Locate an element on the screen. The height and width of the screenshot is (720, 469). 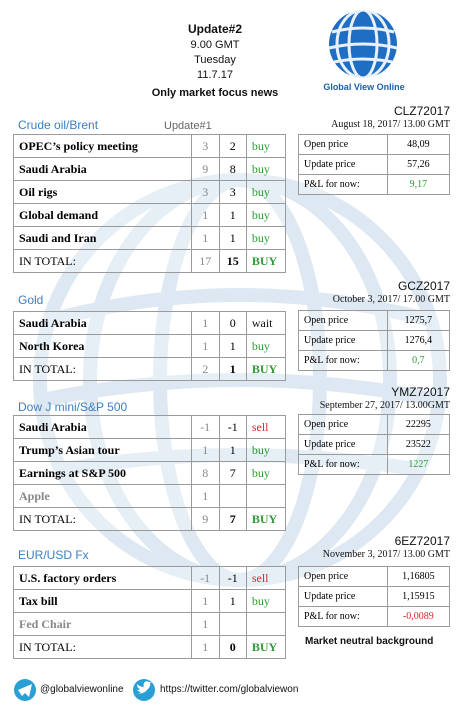
factor-name: Fed Chair is located at coordinates (102, 624).